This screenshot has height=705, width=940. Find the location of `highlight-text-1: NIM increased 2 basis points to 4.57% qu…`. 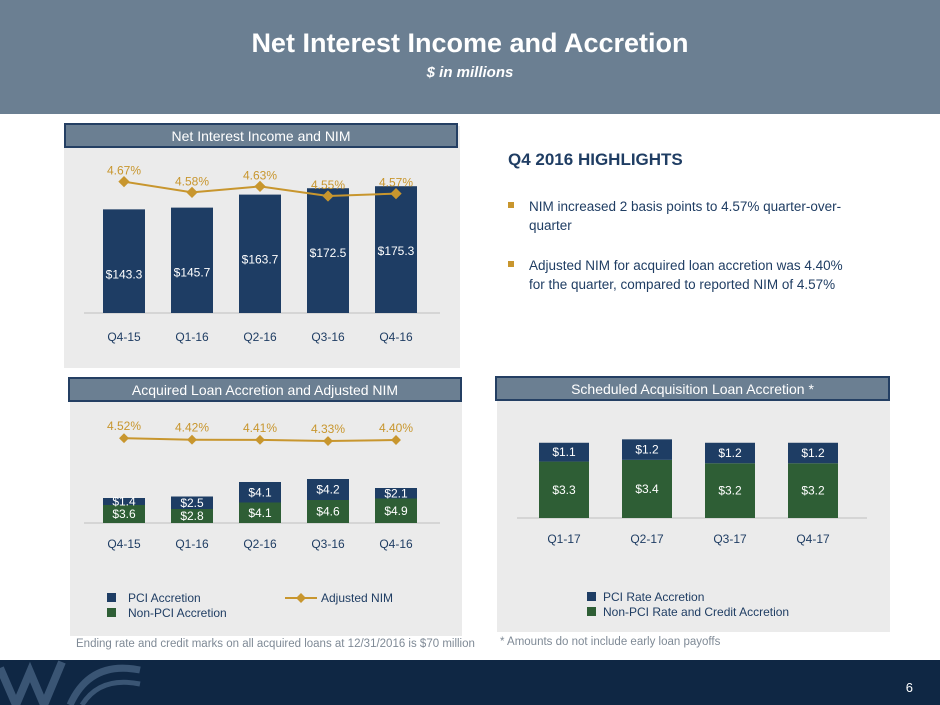

highlight-text-1: NIM increased 2 basis points to 4.57% qu… is located at coordinates (685, 216).